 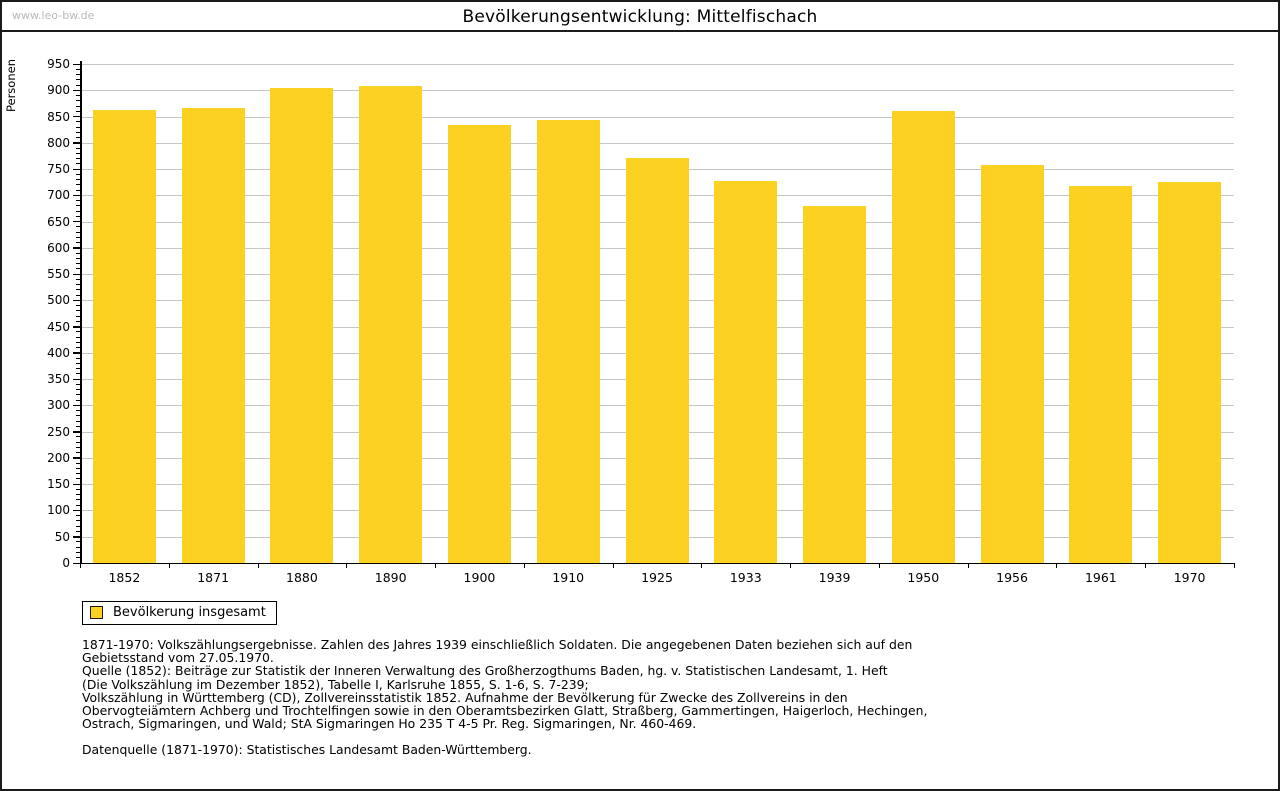 I want to click on y-tick-label: 850, so click(x=58, y=116).